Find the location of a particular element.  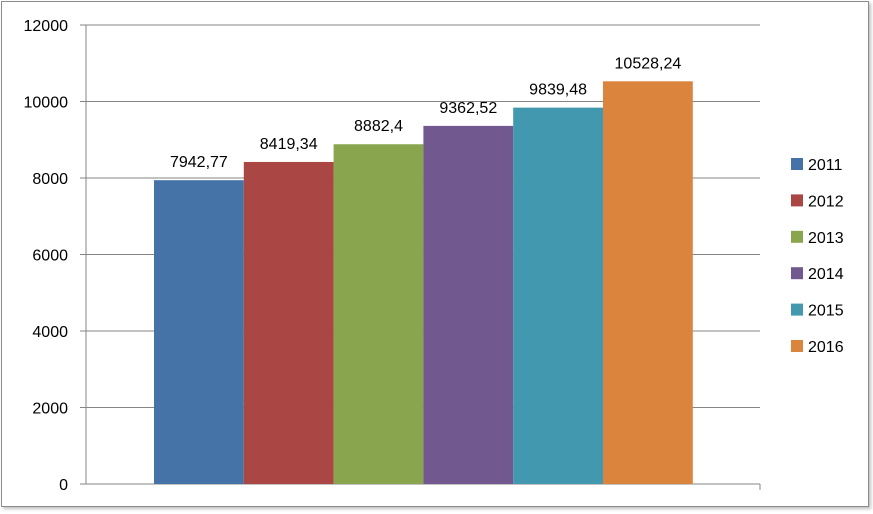

bar-2012 is located at coordinates (288, 322).